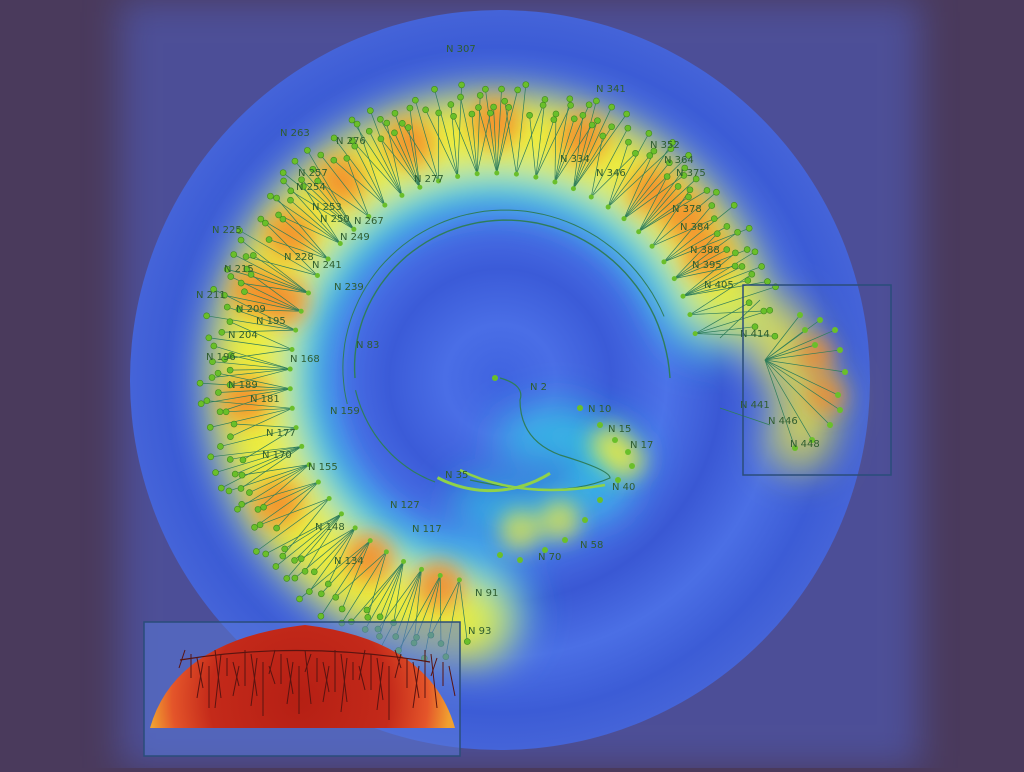 The width and height of the screenshot is (1024, 772). I want to click on node-label: N 395, so click(707, 265).